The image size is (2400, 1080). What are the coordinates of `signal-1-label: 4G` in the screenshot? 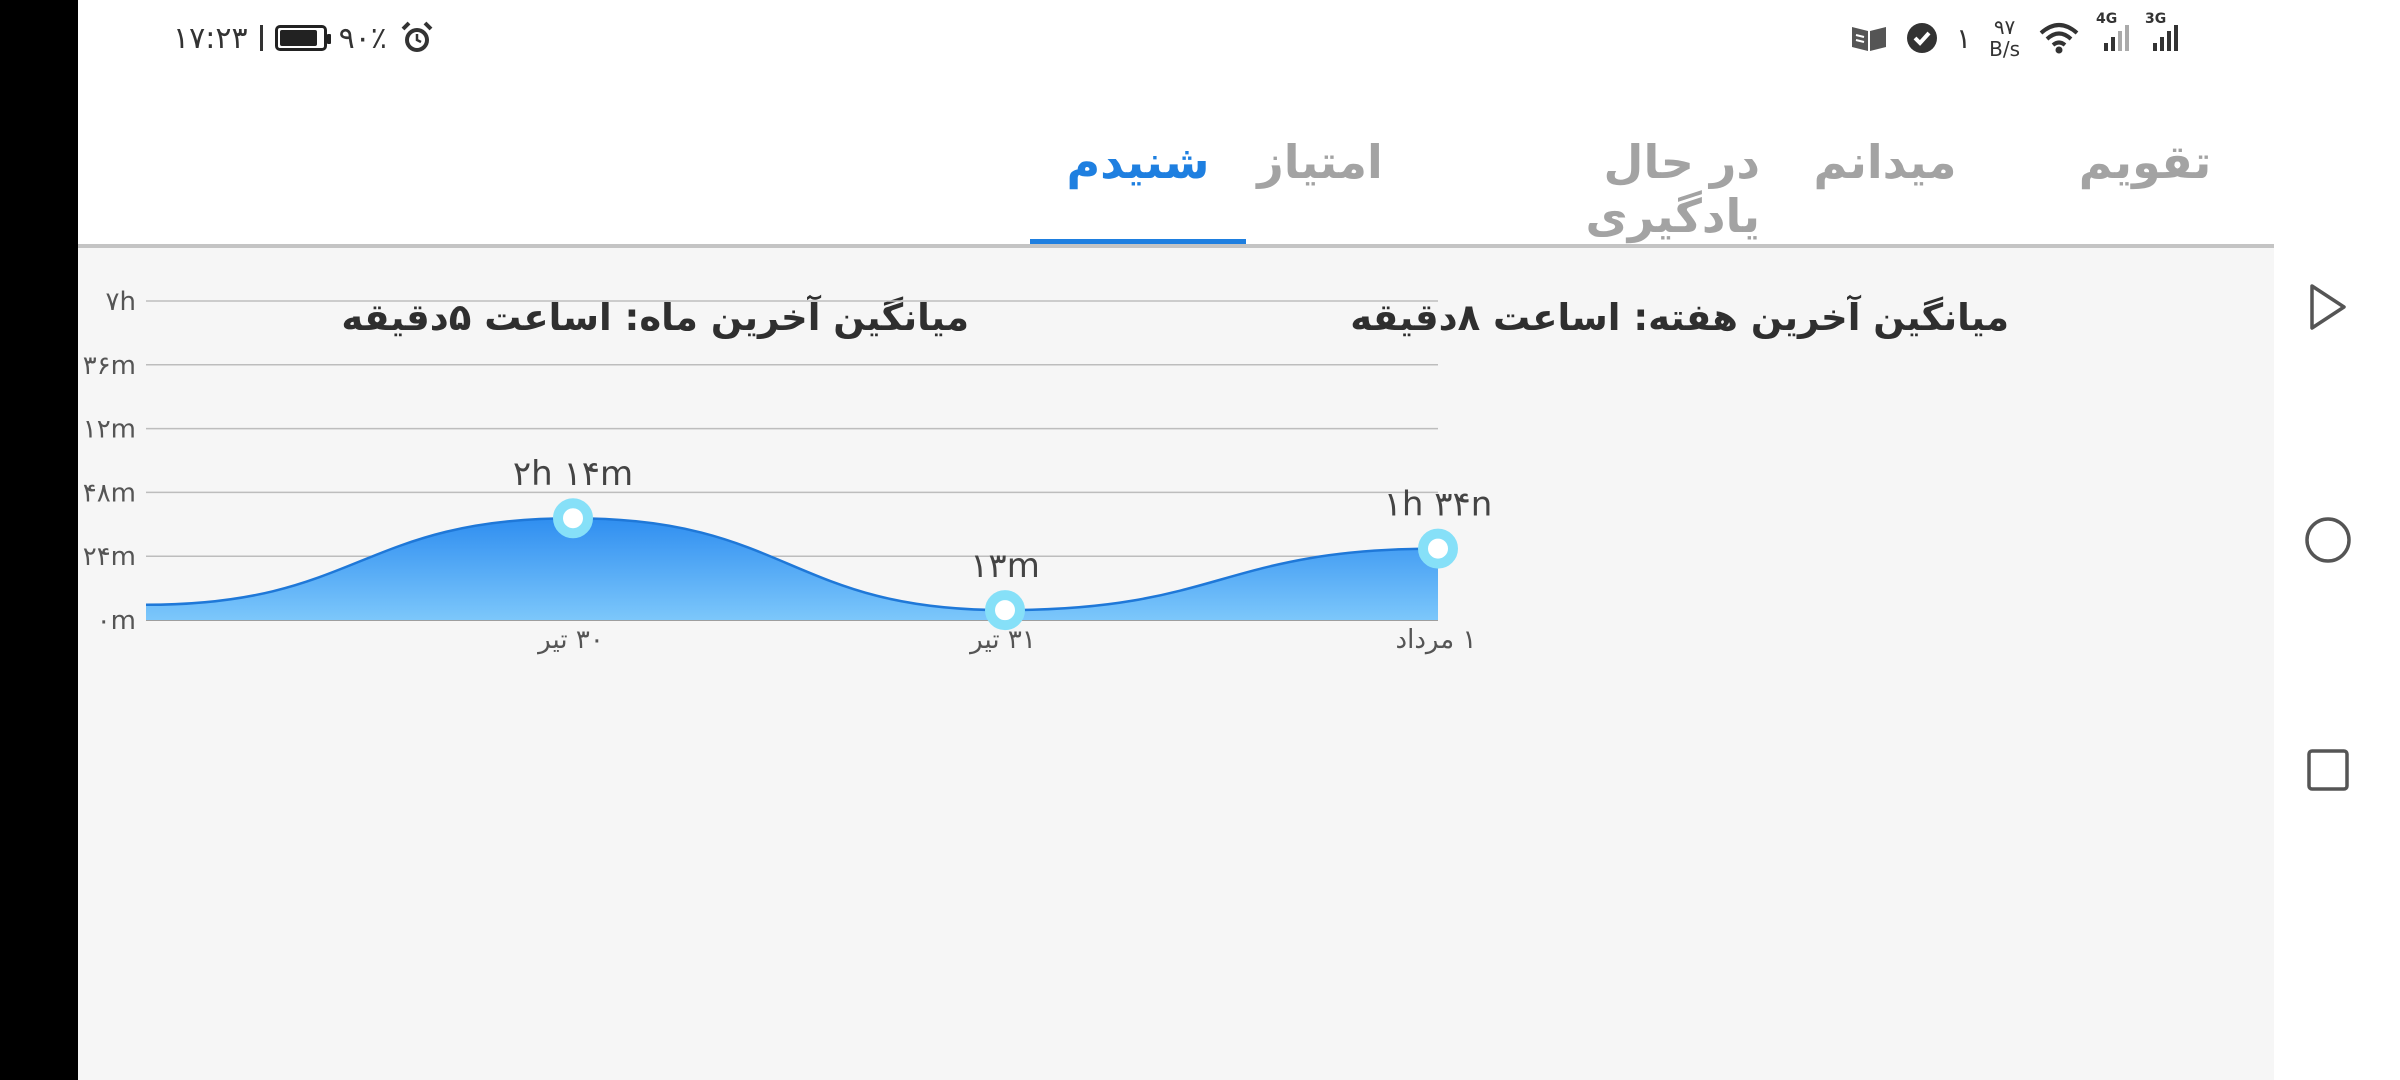 It's located at (2107, 19).